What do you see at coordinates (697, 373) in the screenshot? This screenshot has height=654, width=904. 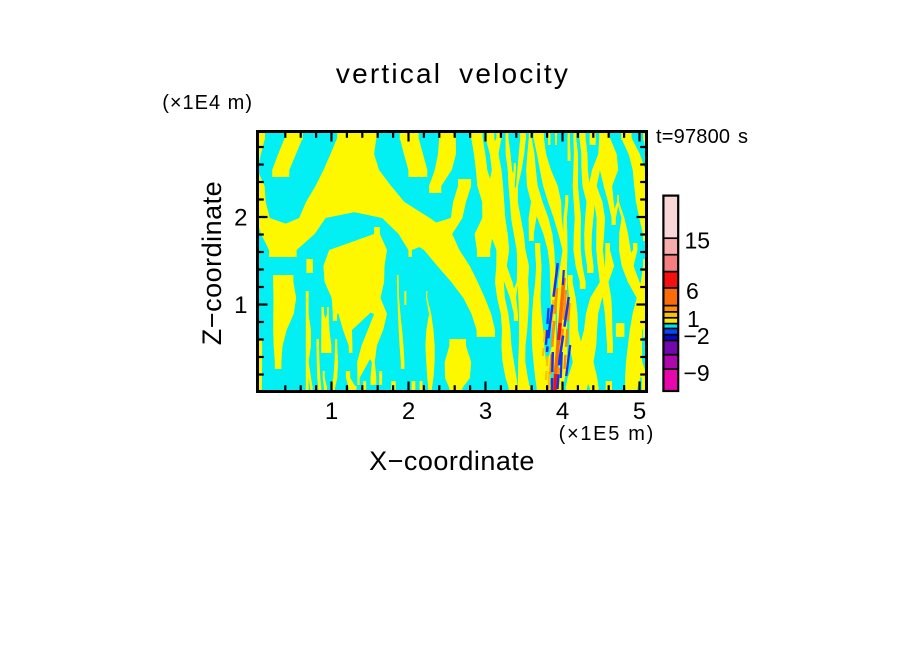 I see `svg-text: −9` at bounding box center [697, 373].